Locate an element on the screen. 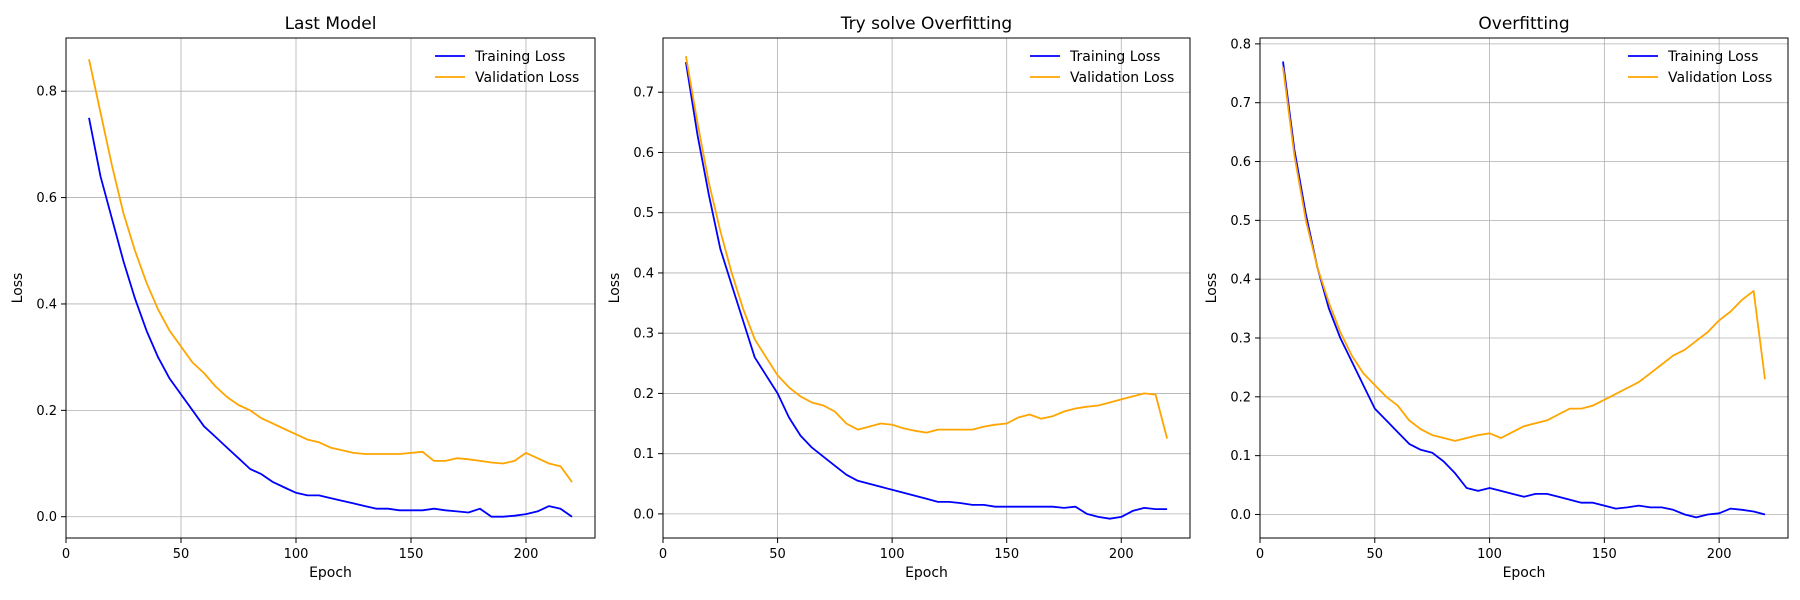 This screenshot has width=1800, height=600. chart-title: Try solve Overfitting is located at coordinates (926, 24).